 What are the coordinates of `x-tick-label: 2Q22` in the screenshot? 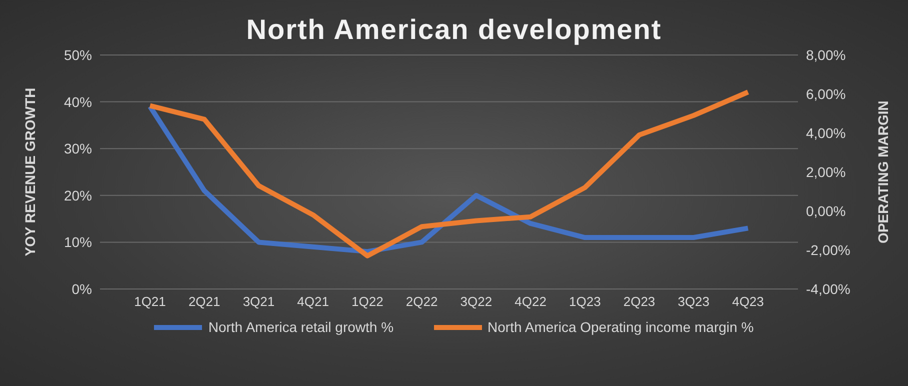 It's located at (422, 302).